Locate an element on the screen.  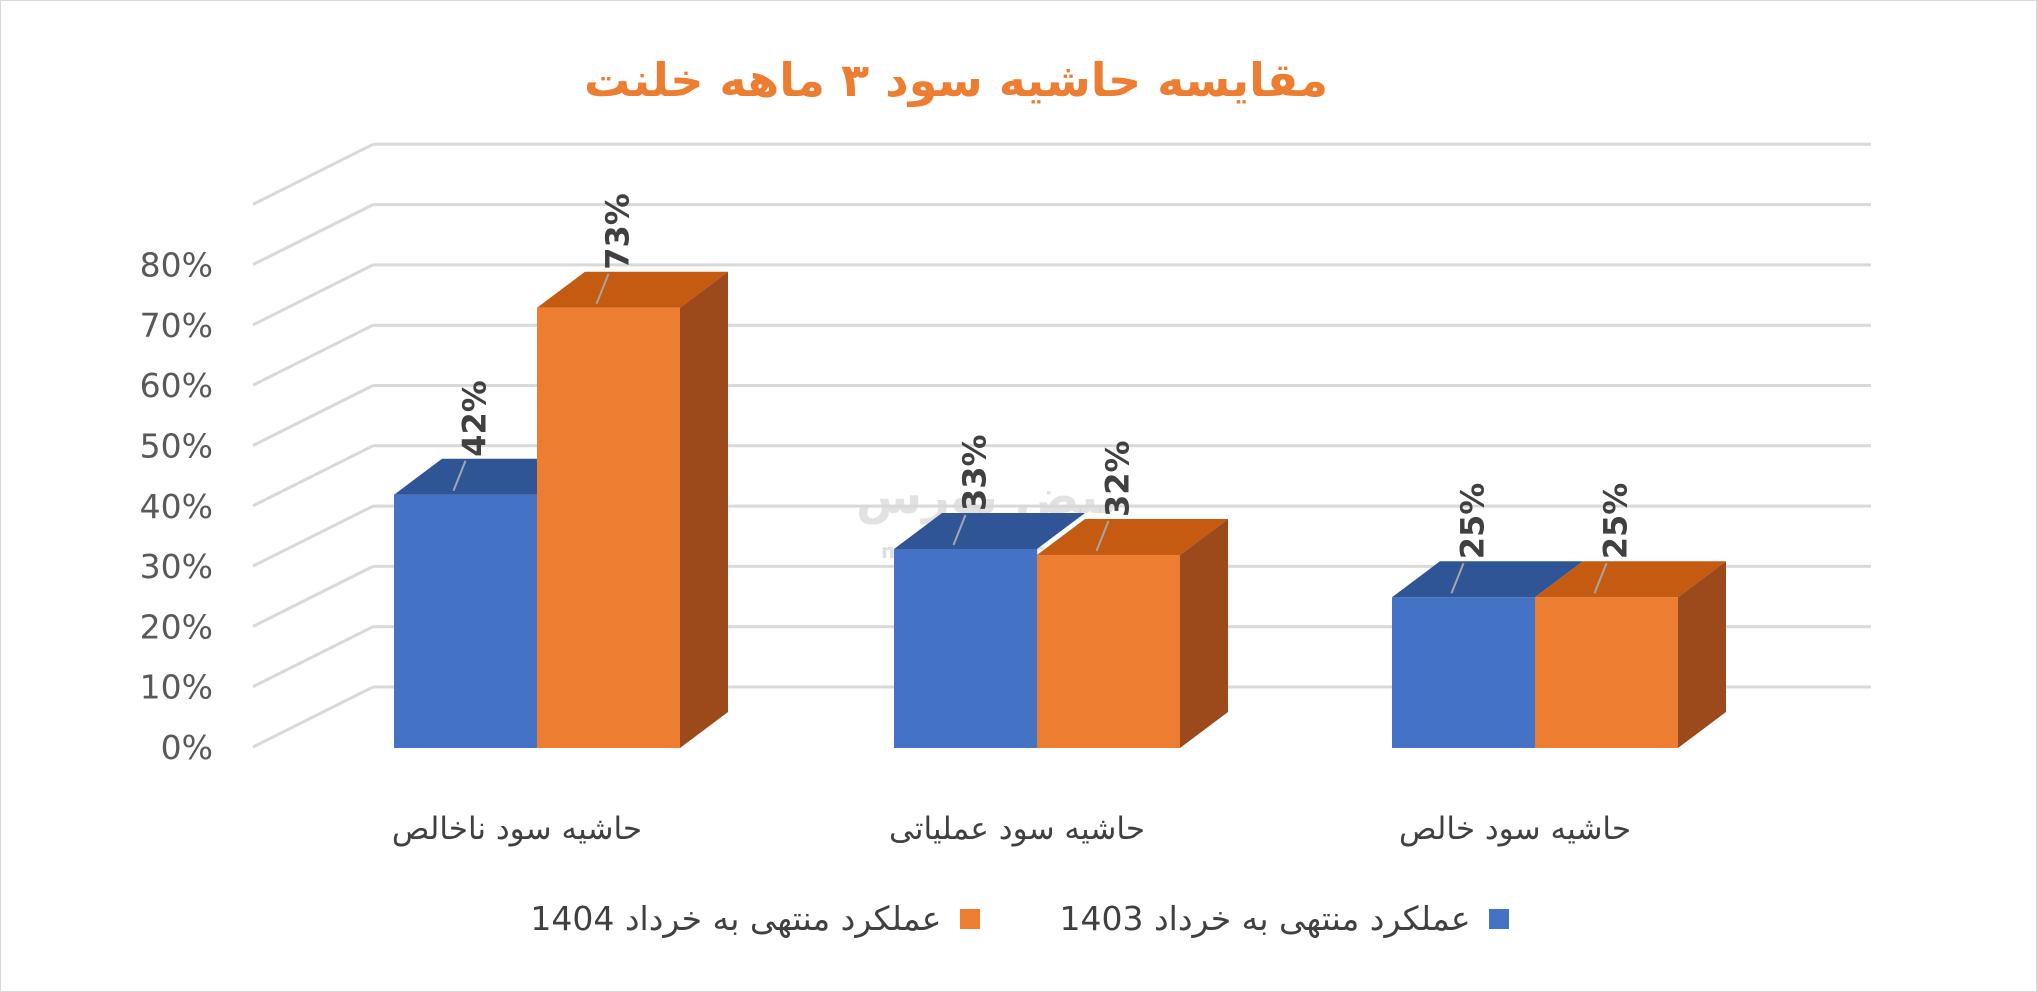
legend-item-1404: عملکرد منتهی به خرداد 1404 is located at coordinates (755, 918).